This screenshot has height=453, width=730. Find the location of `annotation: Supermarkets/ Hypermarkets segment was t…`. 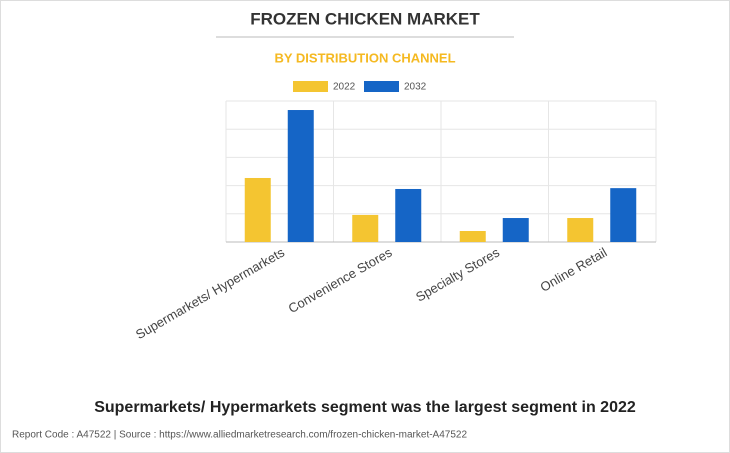

annotation: Supermarkets/ Hypermarkets segment was t… is located at coordinates (365, 407).